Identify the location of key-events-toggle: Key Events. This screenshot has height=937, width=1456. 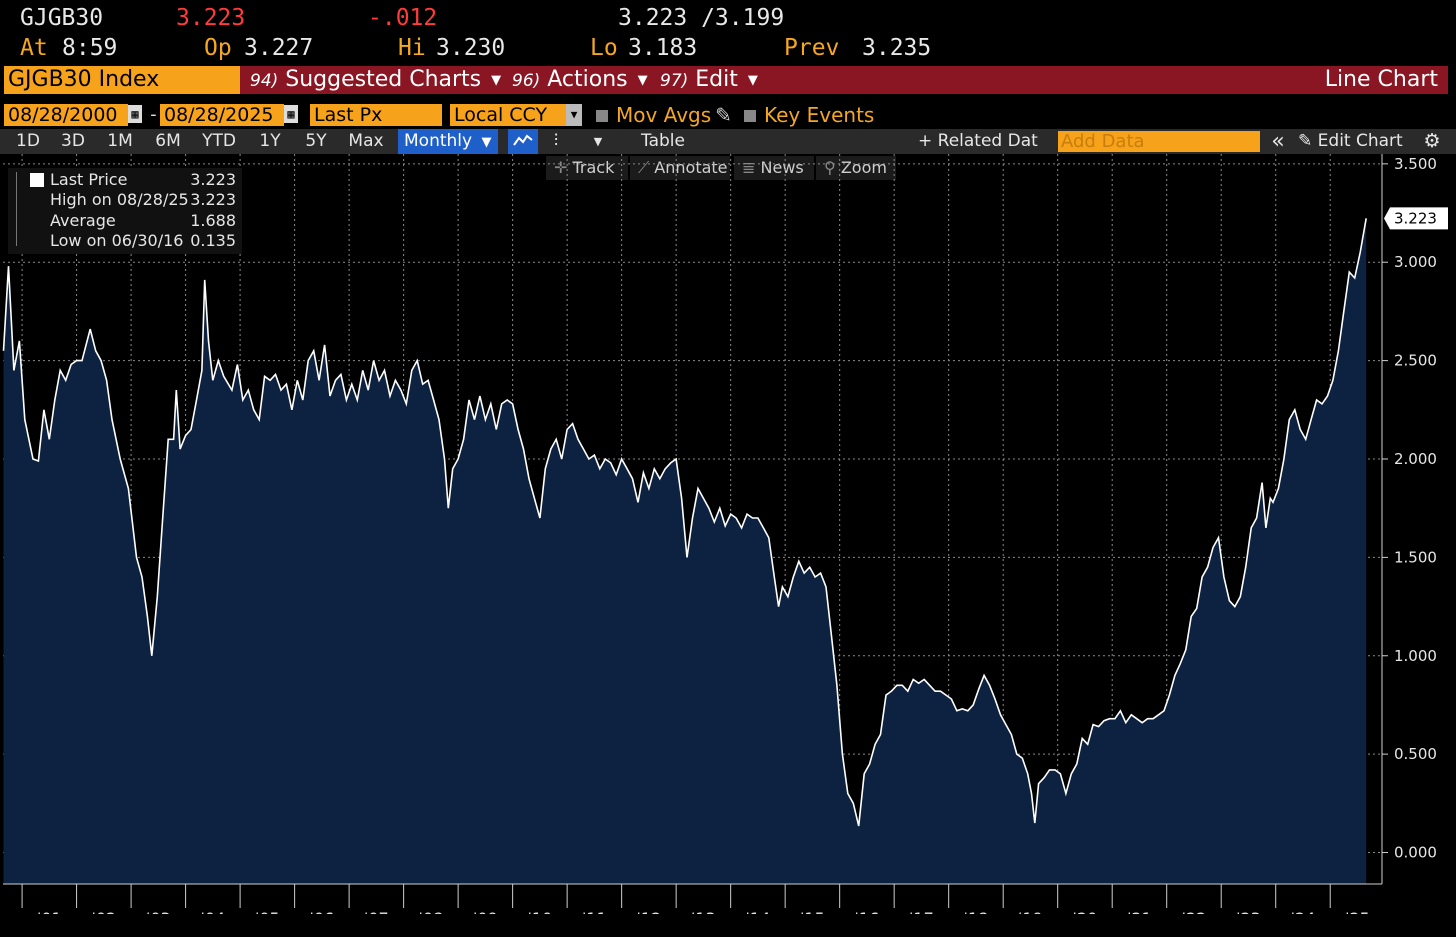
(809, 115).